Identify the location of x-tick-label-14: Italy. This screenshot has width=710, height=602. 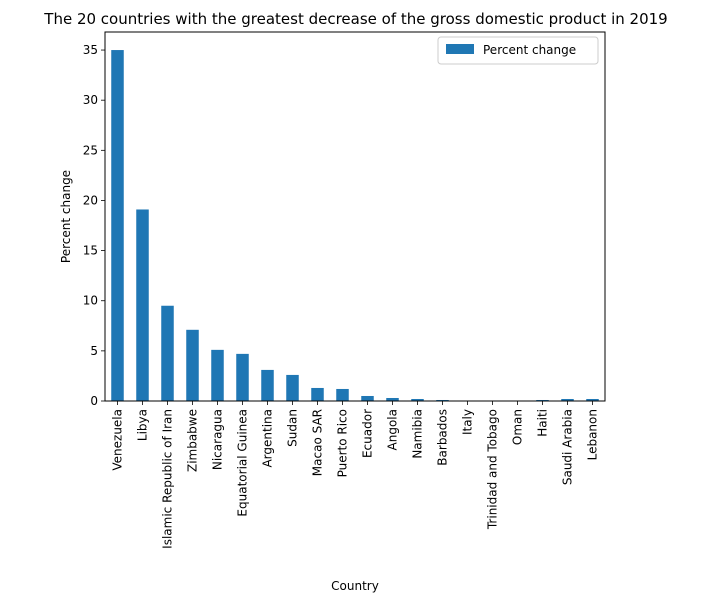
(468, 422).